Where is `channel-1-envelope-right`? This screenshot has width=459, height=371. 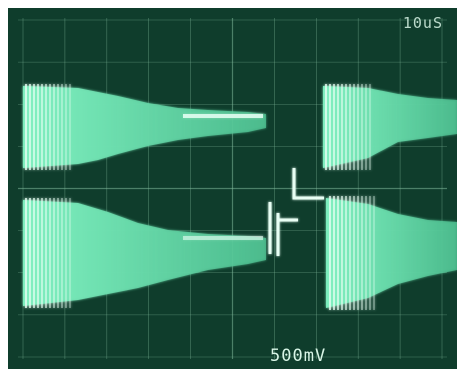 channel-1-envelope-right is located at coordinates (390, 127).